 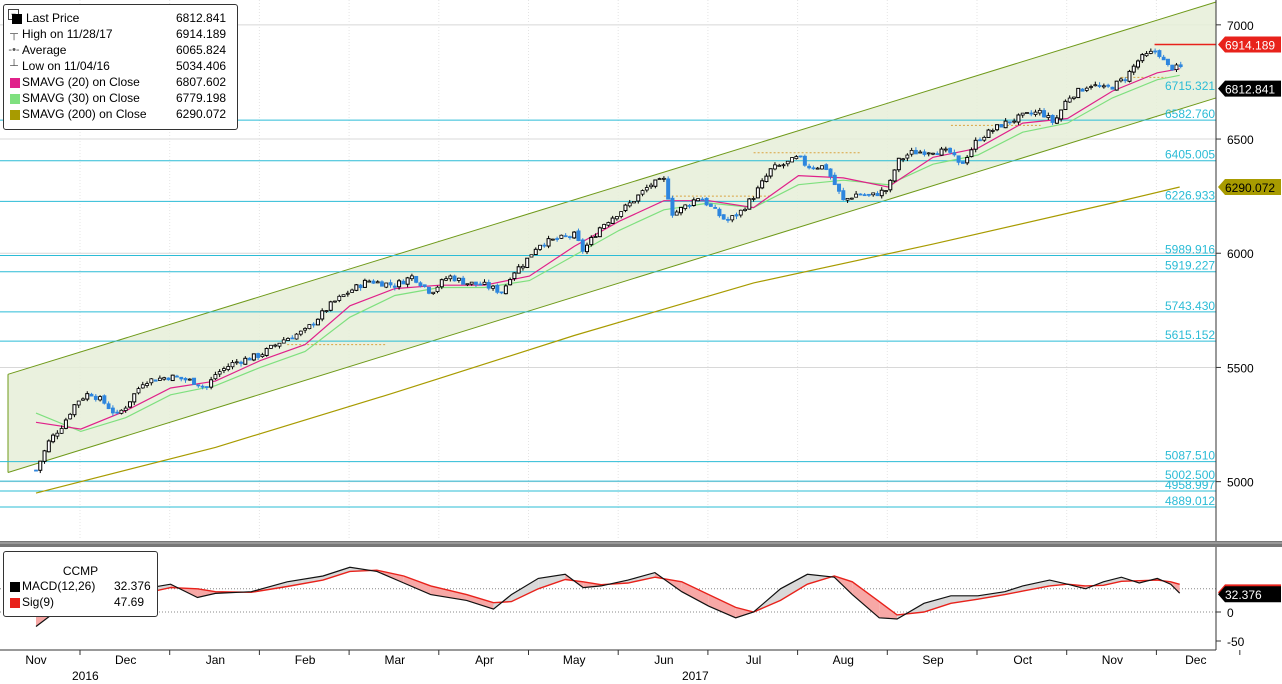 I want to click on legend-row-average: -•- Average 6065.824, so click(x=120, y=51).